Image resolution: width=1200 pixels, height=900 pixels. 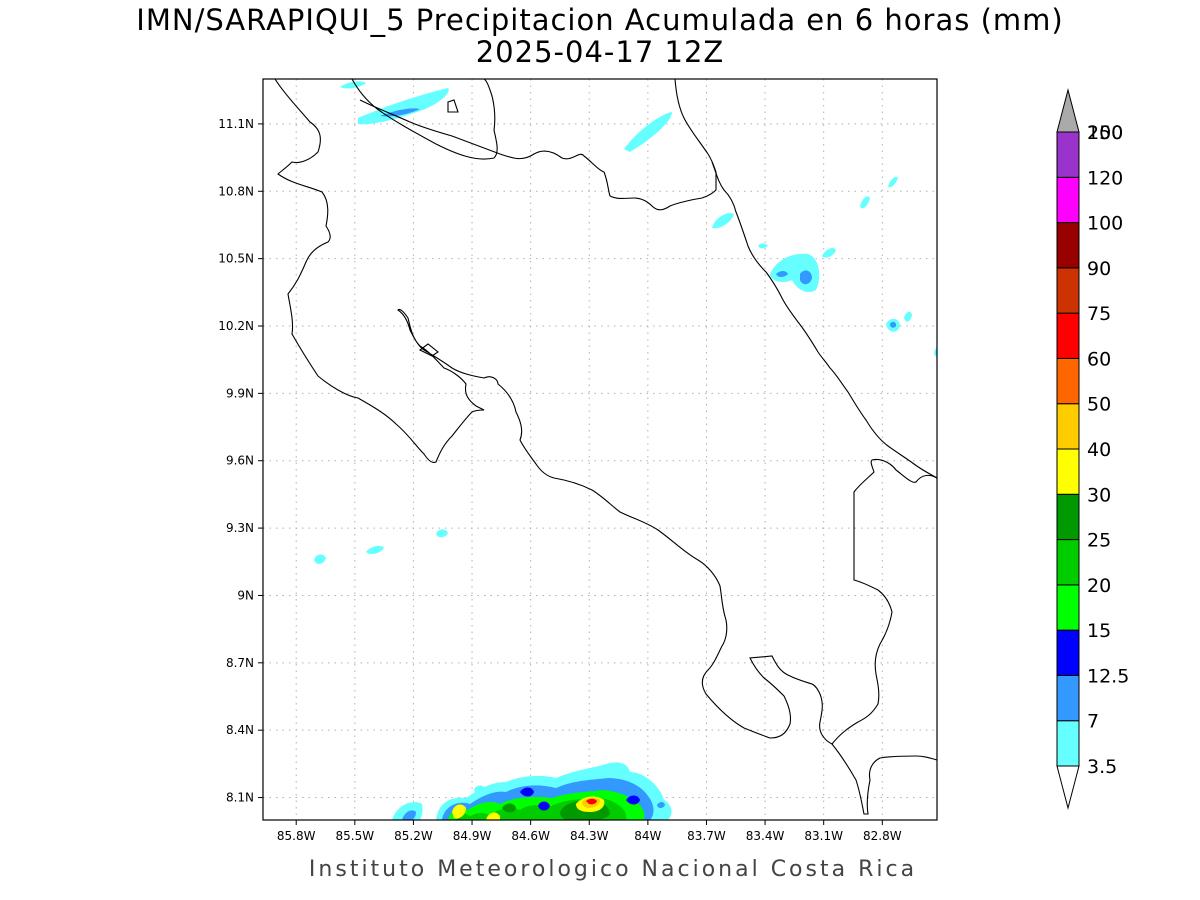 What do you see at coordinates (706, 836) in the screenshot?
I see `lon-tick-label: 83.7W` at bounding box center [706, 836].